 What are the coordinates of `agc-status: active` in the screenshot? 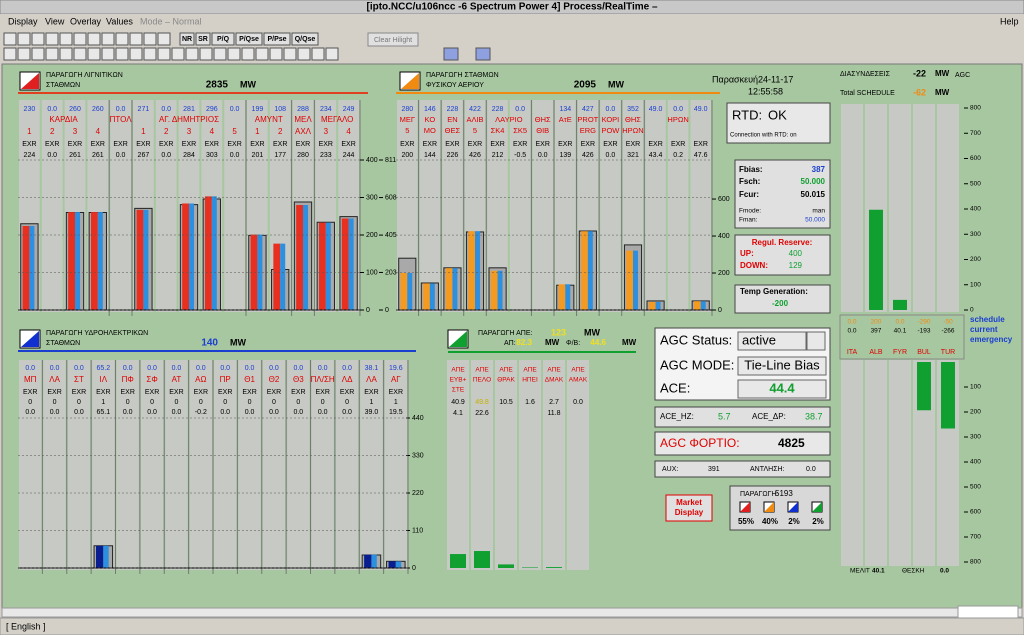 It's located at (759, 339).